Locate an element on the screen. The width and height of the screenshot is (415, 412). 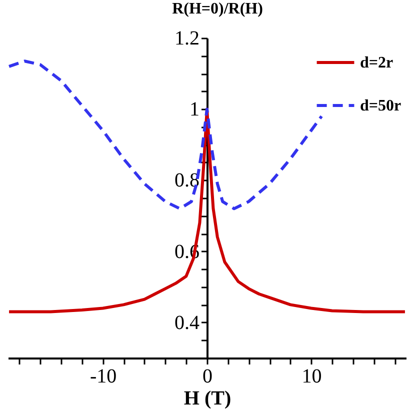
y-axis-title: R(H=0)/R(H) is located at coordinates (217, 9).